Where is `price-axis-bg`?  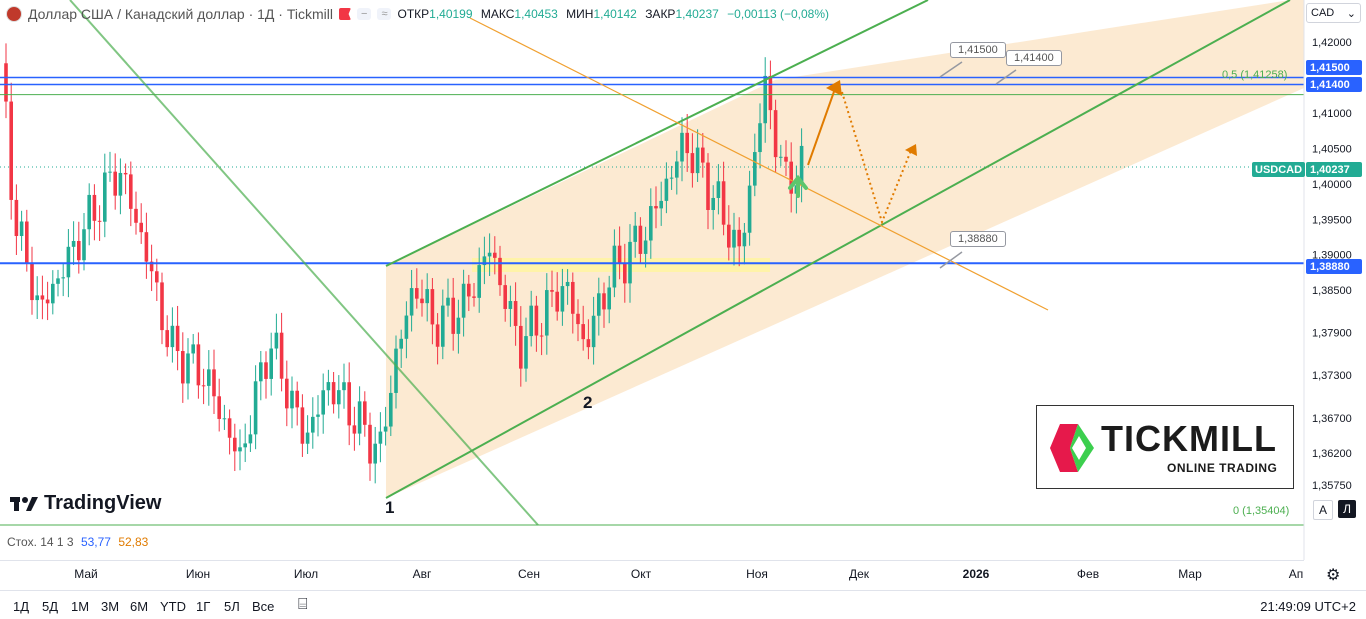
price-axis-bg is located at coordinates (1335, 280).